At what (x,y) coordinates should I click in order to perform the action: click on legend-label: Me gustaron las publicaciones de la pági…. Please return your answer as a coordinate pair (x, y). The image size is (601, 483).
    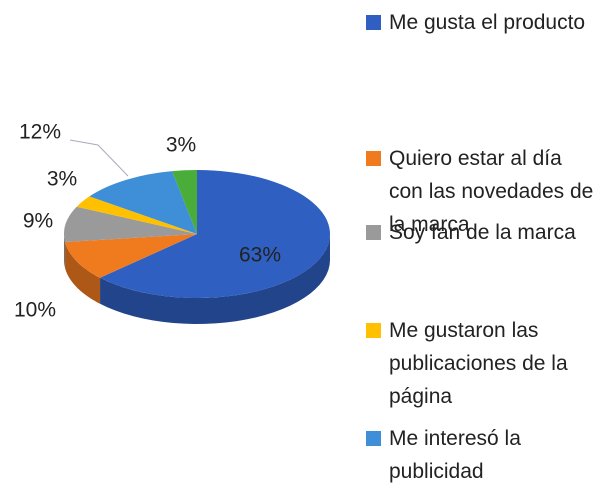
    Looking at the image, I should click on (478, 363).